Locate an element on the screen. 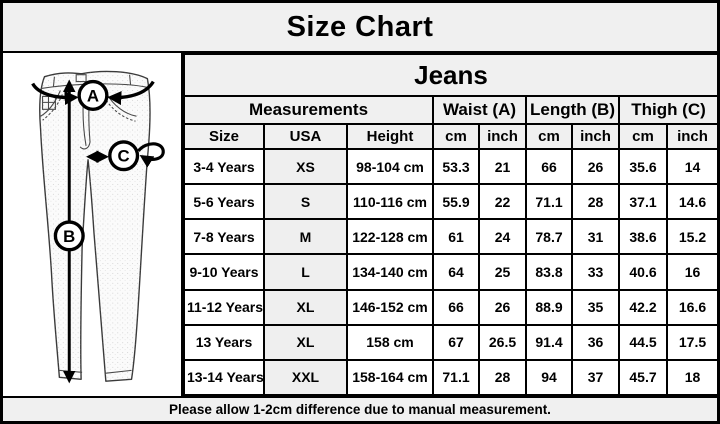 This screenshot has width=720, height=424. svg-text: A is located at coordinates (93, 95).